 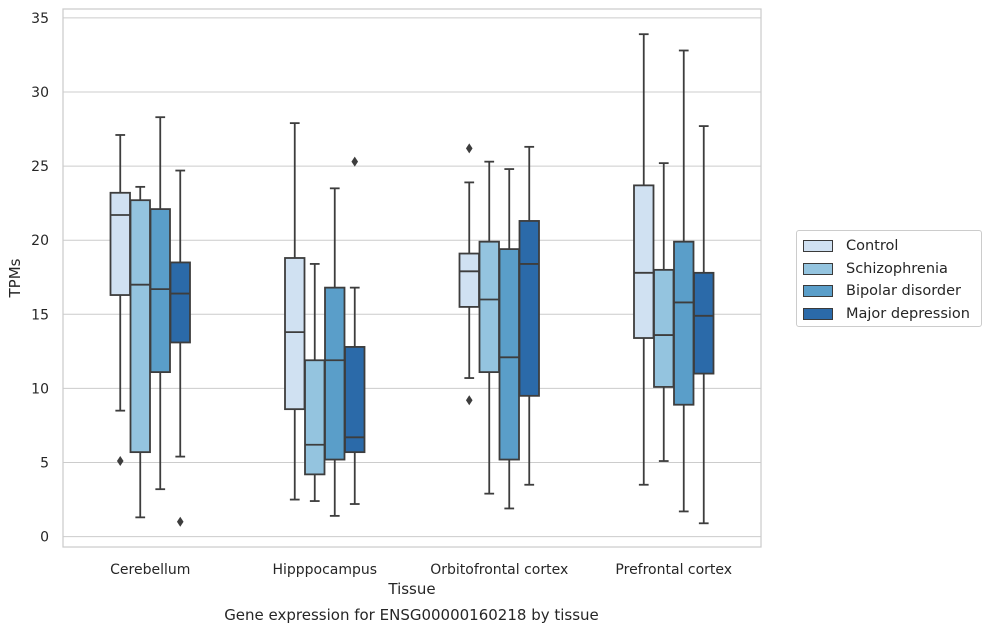 What do you see at coordinates (499, 570) in the screenshot?
I see `x-tick-label: Orbitofrontal cortex` at bounding box center [499, 570].